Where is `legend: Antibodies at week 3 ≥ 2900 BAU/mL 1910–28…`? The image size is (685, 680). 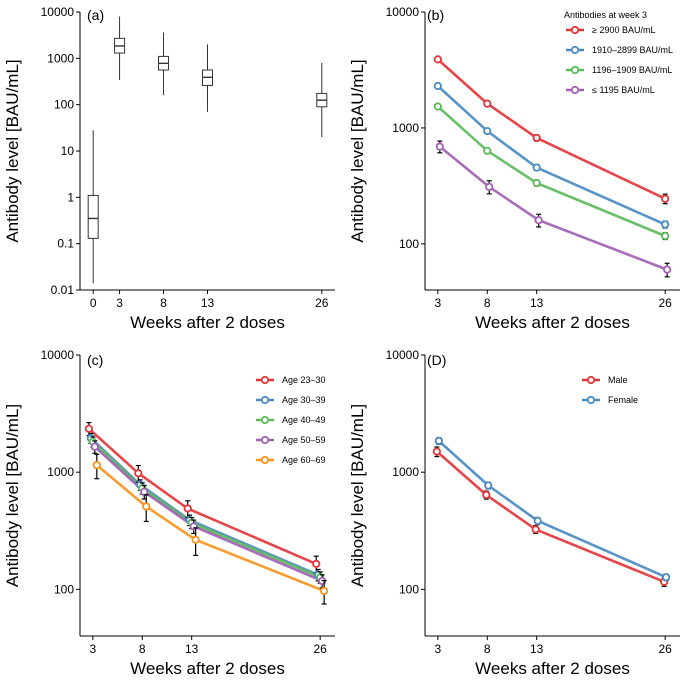
legend: Antibodies at week 3 ≥ 2900 BAU/mL 1910–28… is located at coordinates (618, 52).